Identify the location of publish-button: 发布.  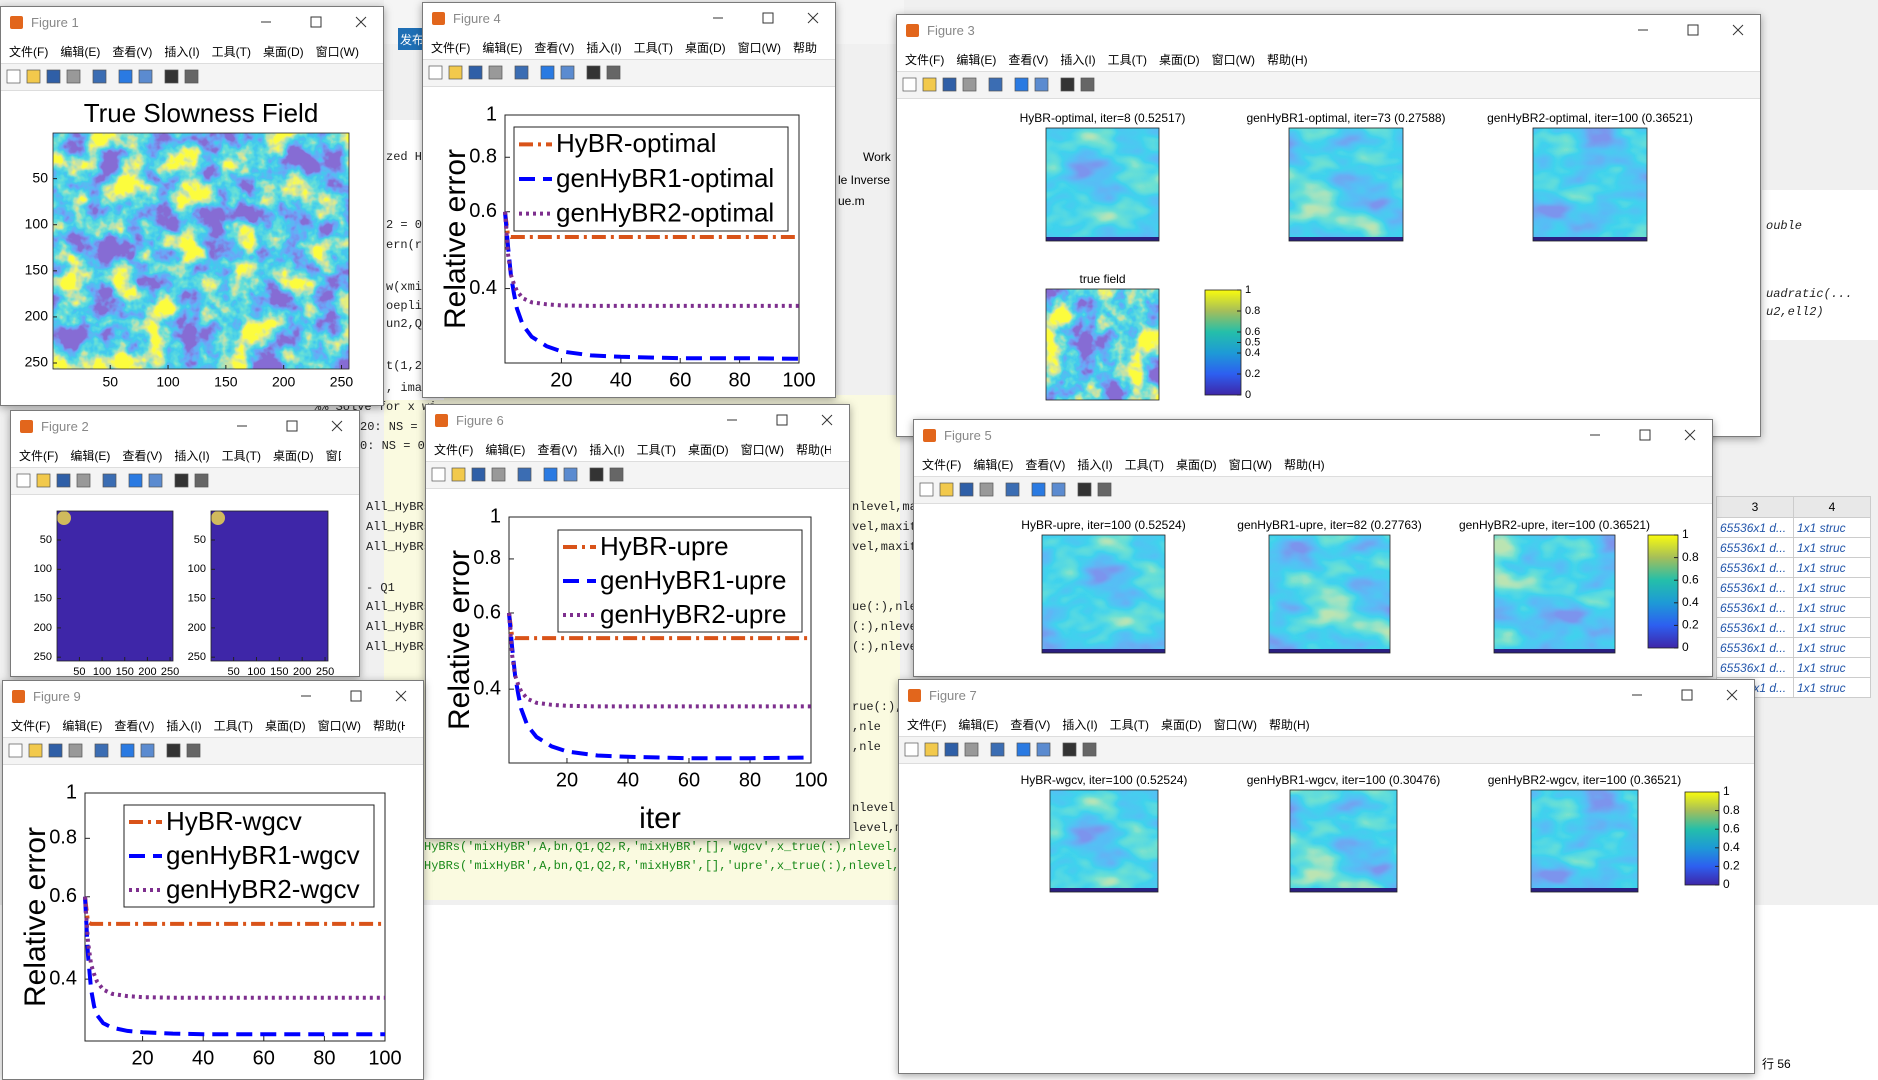
(413, 39).